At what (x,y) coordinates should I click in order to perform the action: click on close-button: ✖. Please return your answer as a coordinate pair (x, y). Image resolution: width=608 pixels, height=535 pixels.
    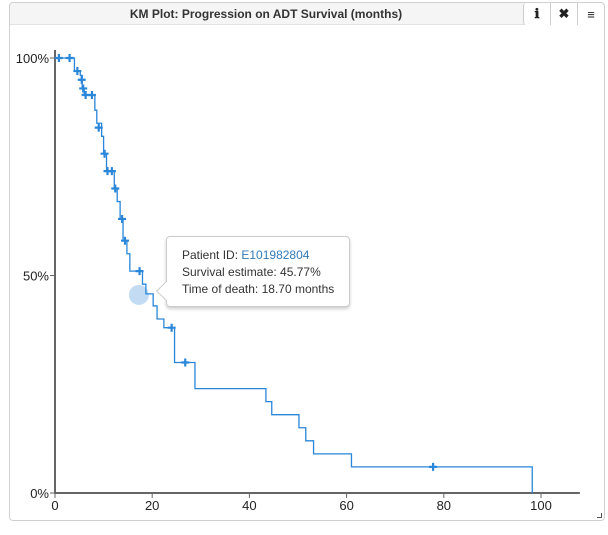
    Looking at the image, I should click on (563, 14).